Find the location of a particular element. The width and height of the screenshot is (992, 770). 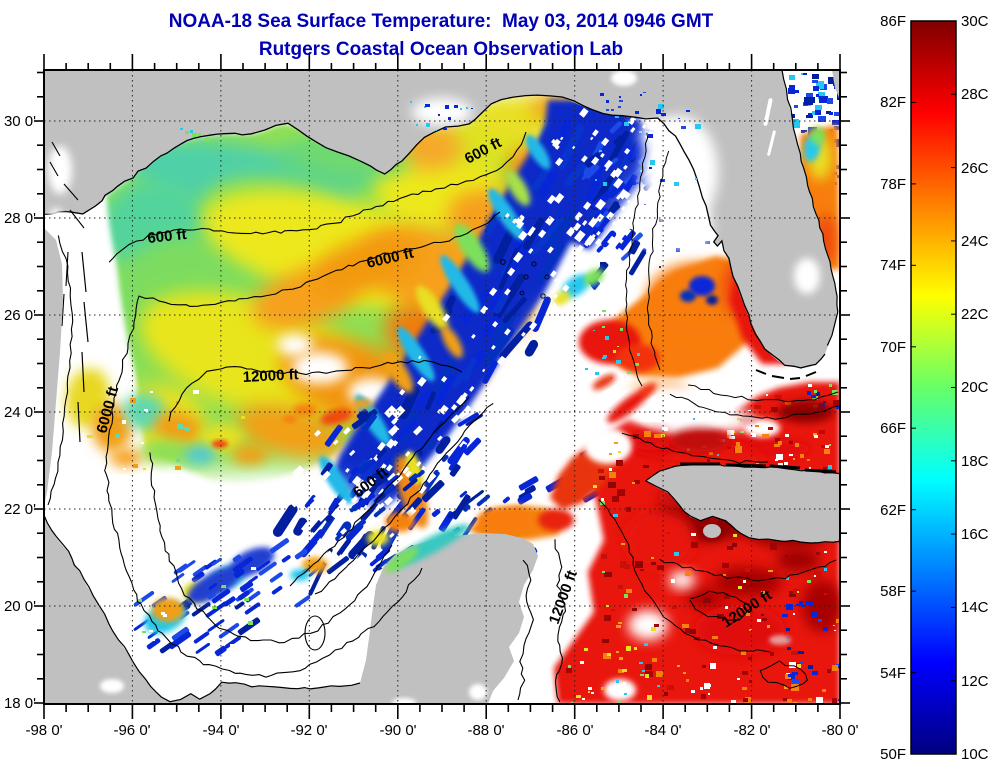

svg-text: 20 0' is located at coordinates (20, 606).